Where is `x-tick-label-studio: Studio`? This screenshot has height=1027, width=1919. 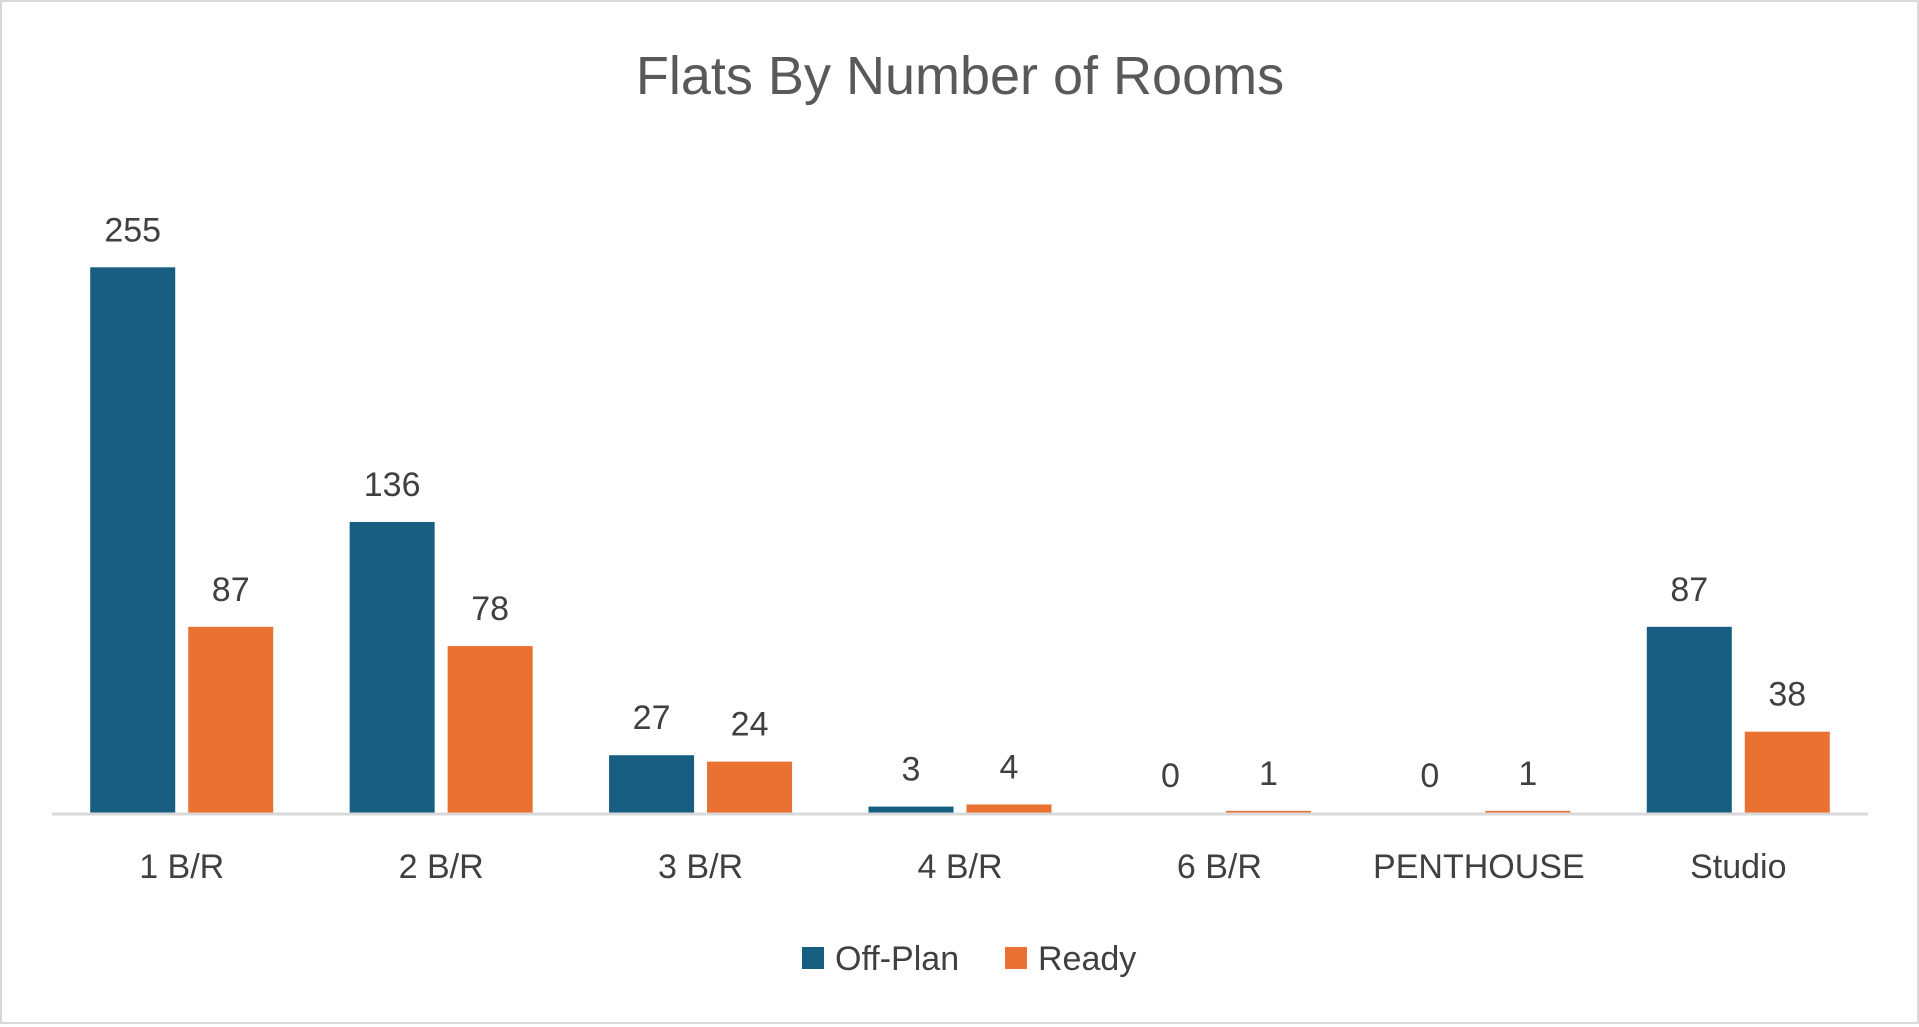
x-tick-label-studio: Studio is located at coordinates (1738, 867).